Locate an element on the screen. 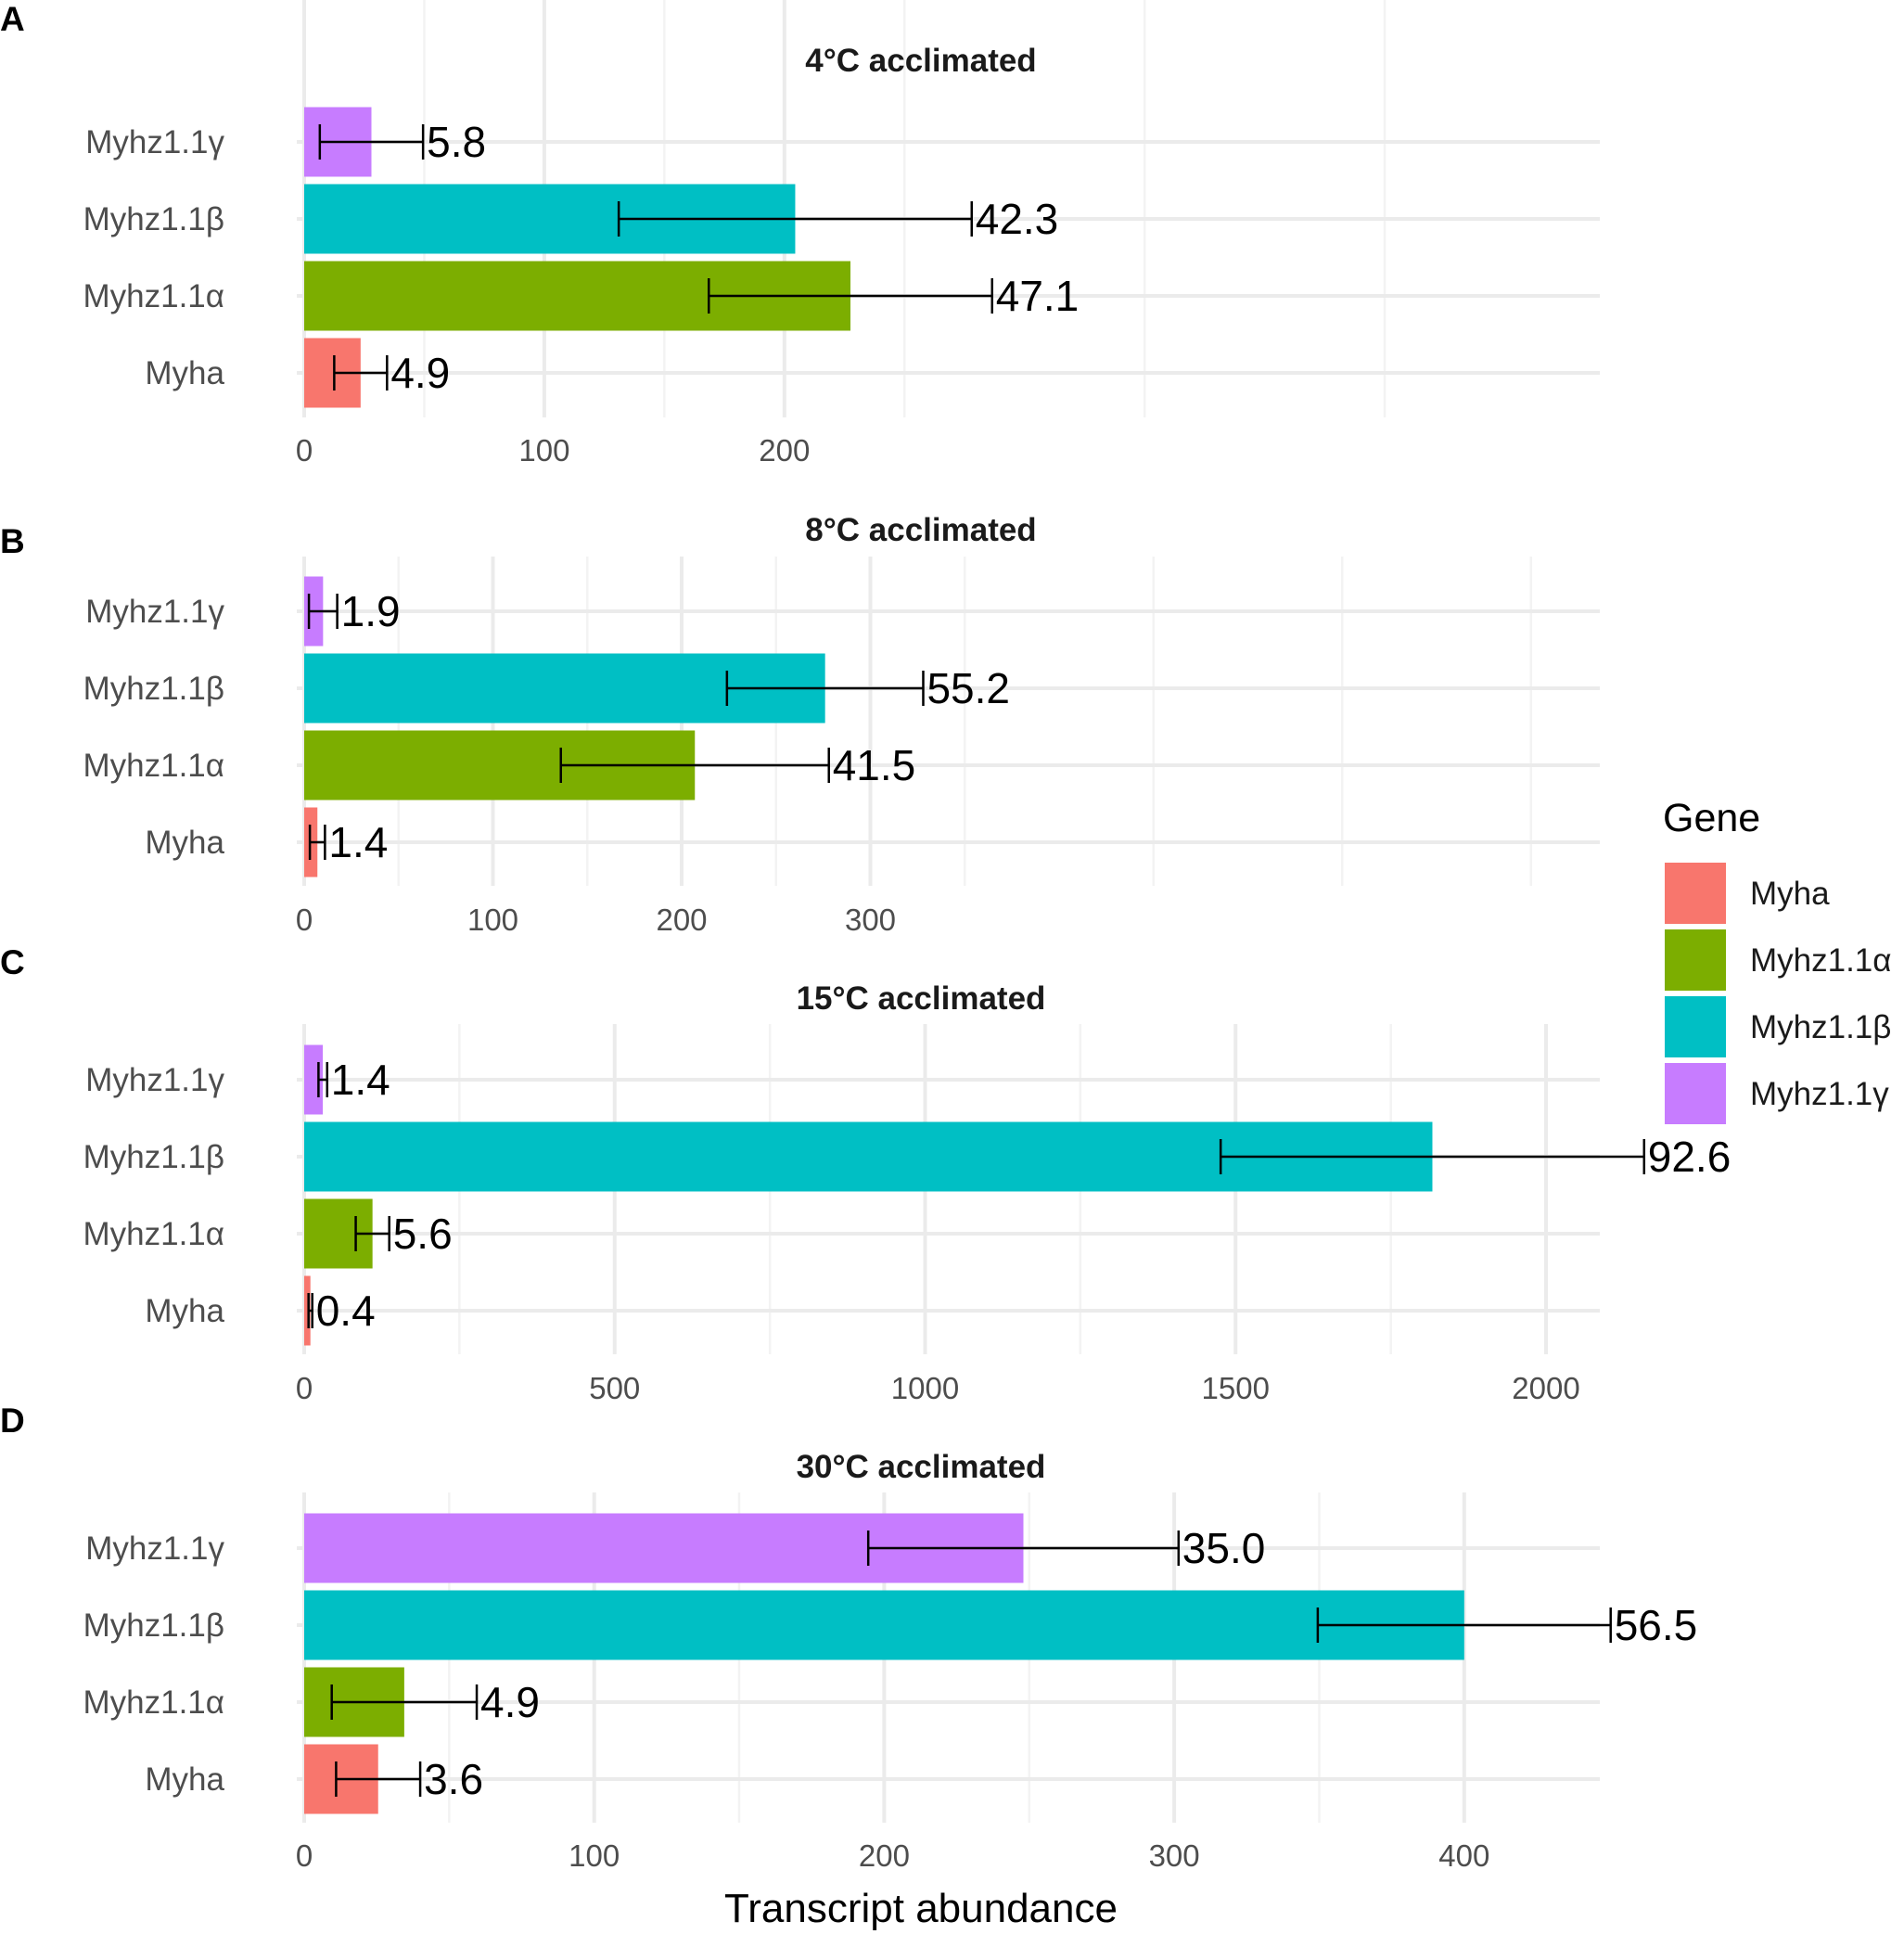 This screenshot has width=1904, height=1934. data-label: 35.0 is located at coordinates (1224, 1548).